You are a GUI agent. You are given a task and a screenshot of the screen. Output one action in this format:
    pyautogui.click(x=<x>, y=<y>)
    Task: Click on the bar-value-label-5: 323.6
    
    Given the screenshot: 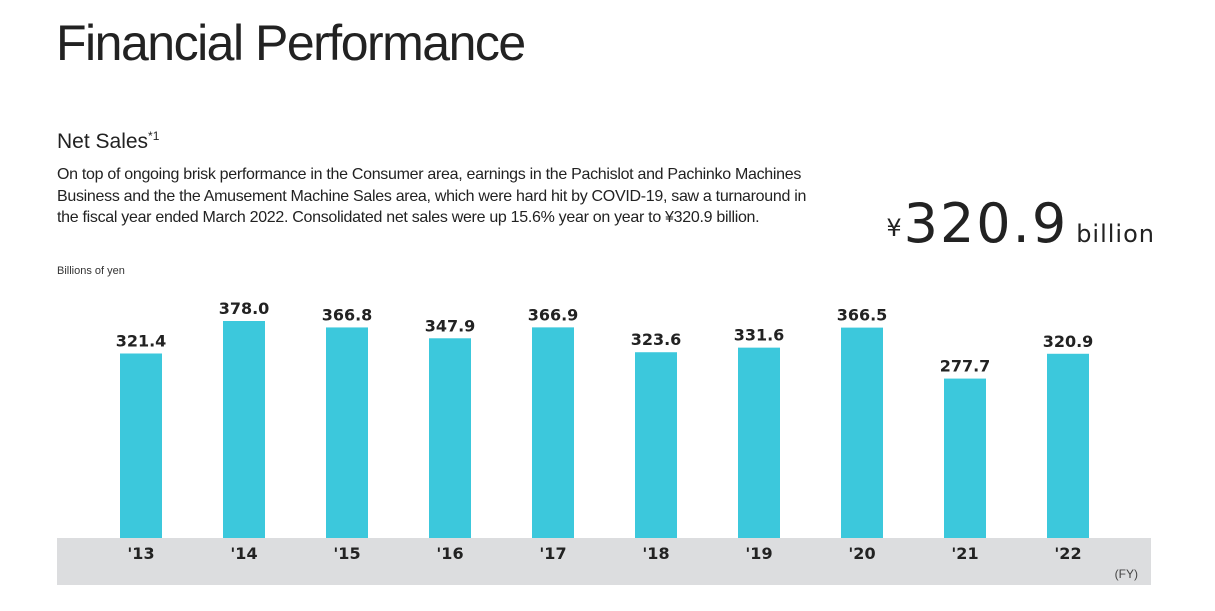 What is the action you would take?
    pyautogui.click(x=656, y=339)
    